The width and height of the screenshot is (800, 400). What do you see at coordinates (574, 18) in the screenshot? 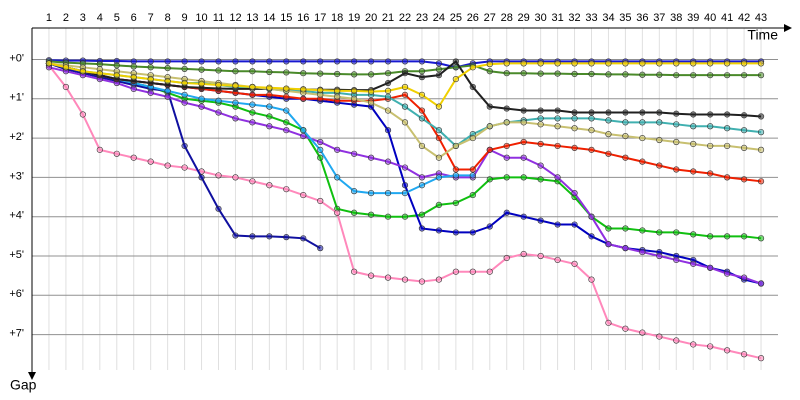
I see `x-tick-label: 32` at bounding box center [574, 18].